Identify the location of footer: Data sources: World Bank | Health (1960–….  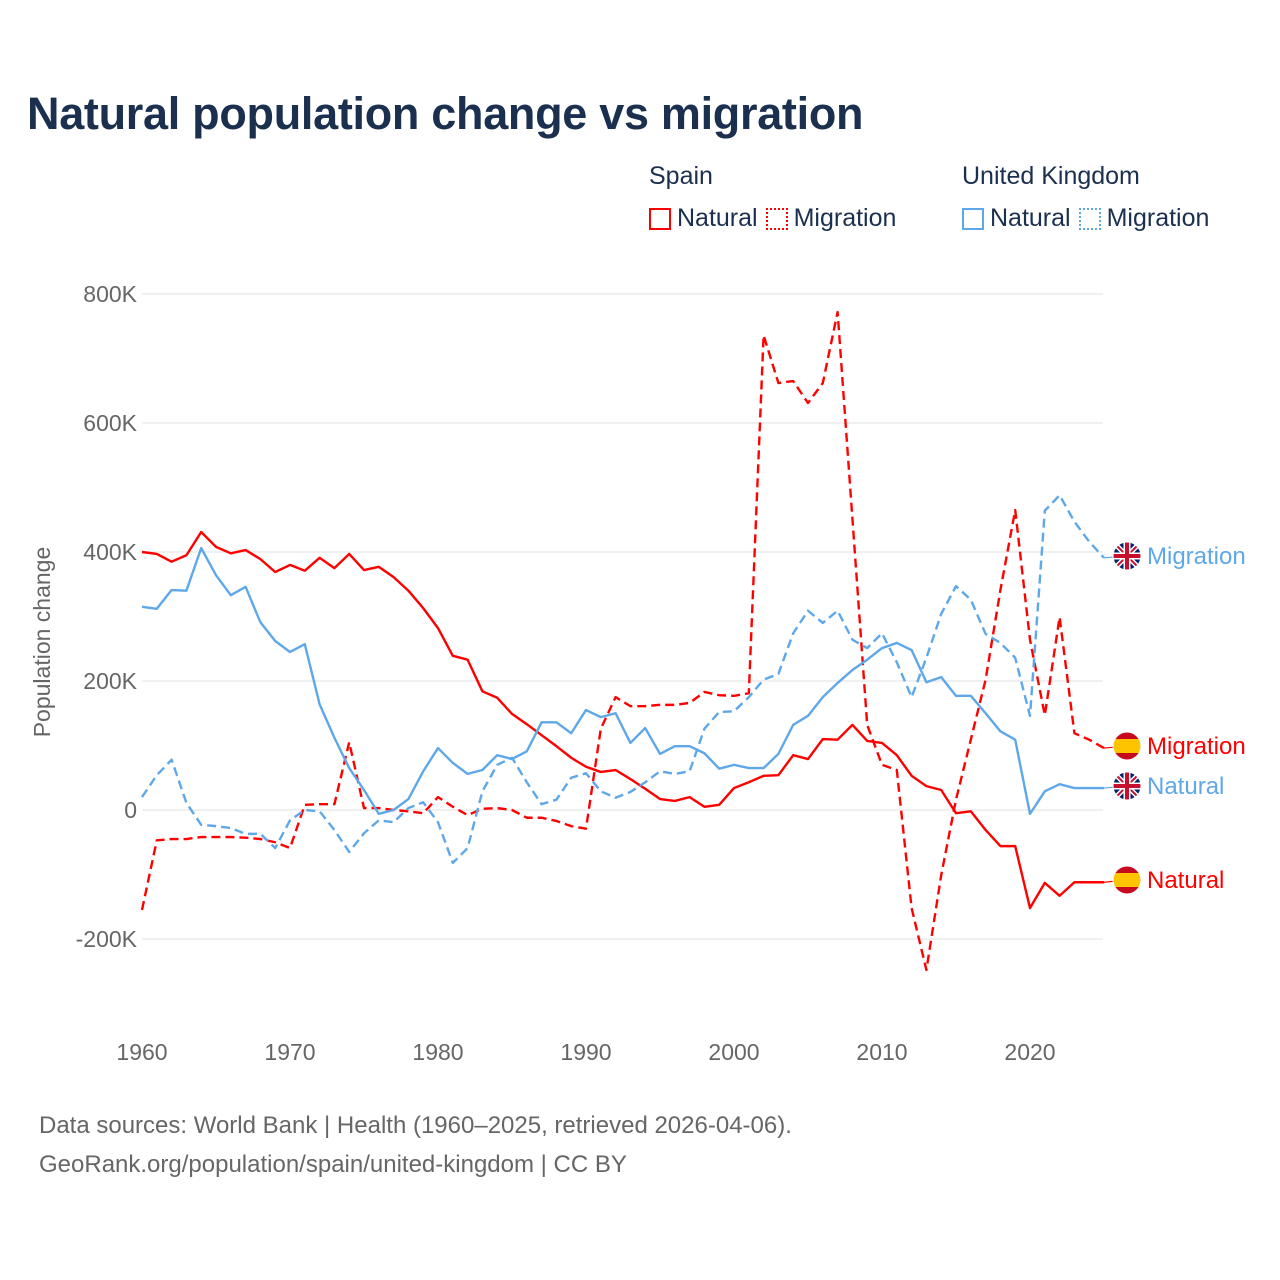
(415, 1145).